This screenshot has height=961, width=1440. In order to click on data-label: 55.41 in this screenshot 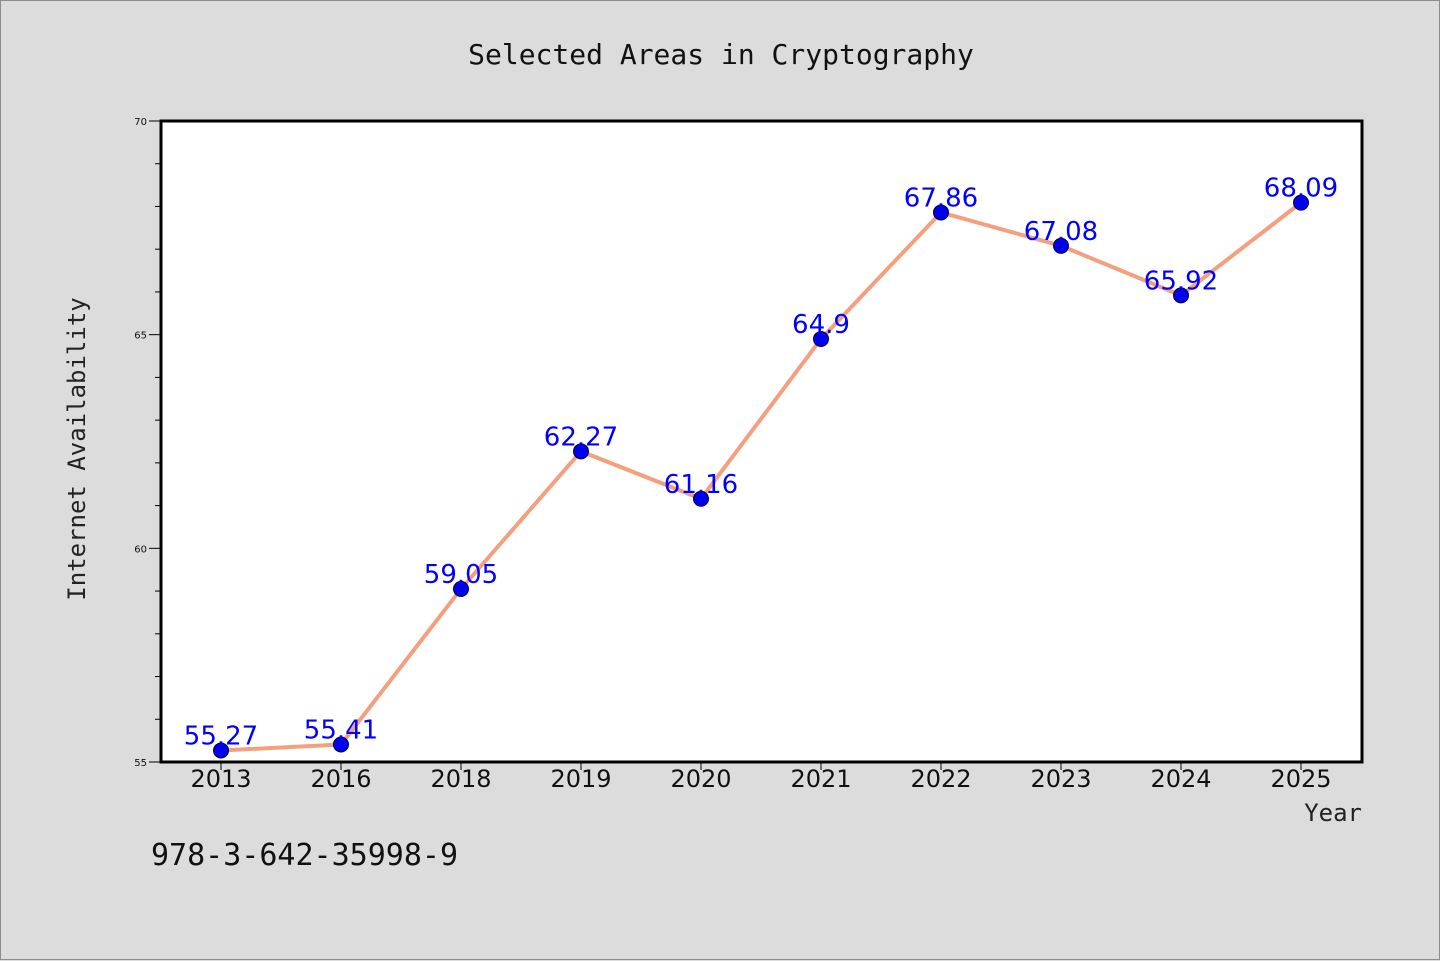, I will do `click(341, 730)`.